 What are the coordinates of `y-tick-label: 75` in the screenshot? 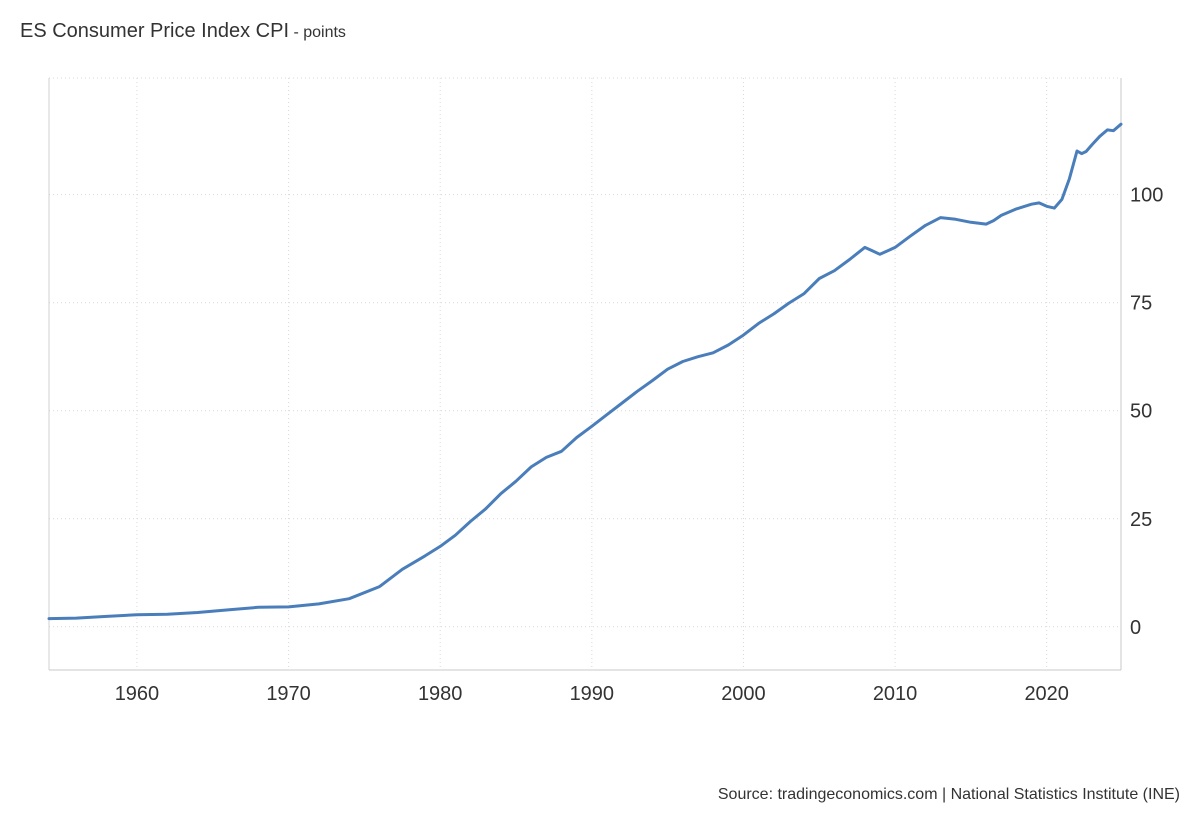 It's located at (1141, 304).